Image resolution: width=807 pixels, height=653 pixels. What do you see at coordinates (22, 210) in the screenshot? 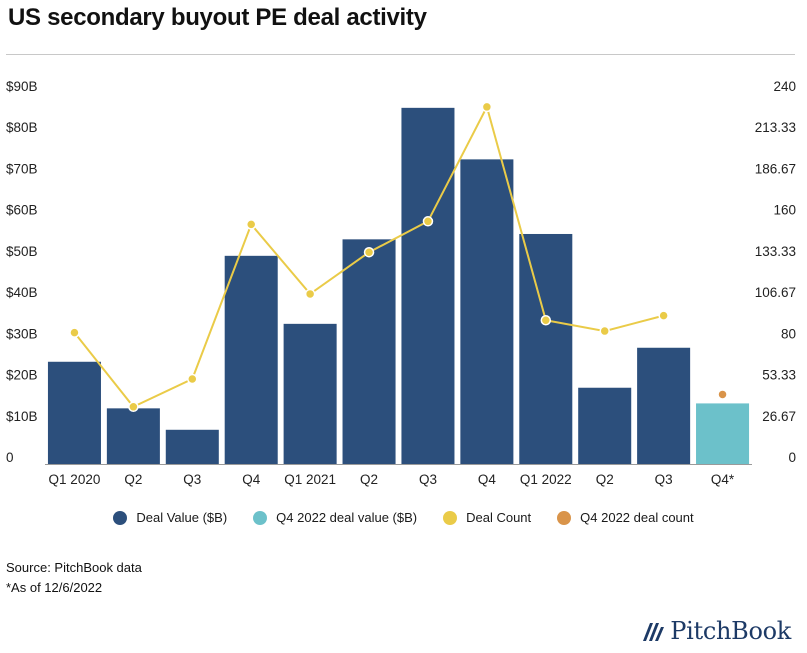
I see `y-left-tick-label: $60B` at bounding box center [22, 210].